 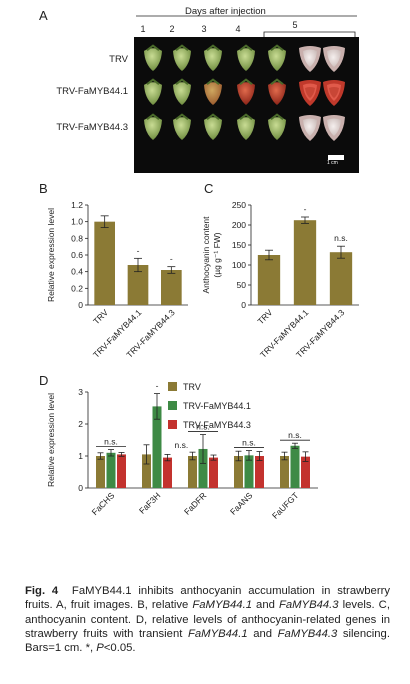 I want to click on y-tick-label: 0.6, so click(x=77, y=255).